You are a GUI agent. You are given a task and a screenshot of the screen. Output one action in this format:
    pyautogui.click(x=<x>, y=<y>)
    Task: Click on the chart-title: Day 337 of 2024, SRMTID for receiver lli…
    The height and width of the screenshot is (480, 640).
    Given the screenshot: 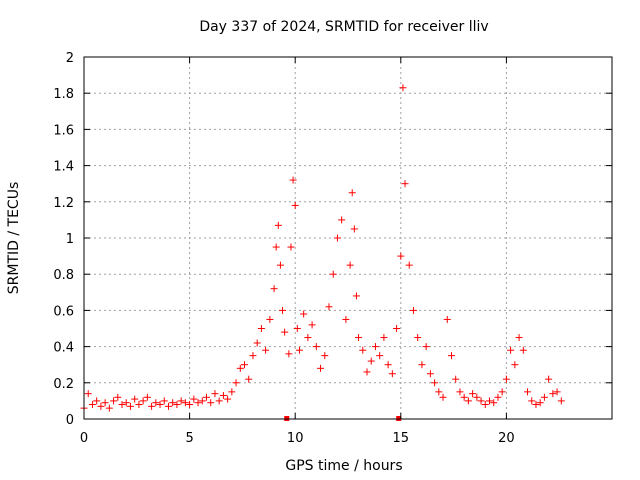 What is the action you would take?
    pyautogui.click(x=343, y=27)
    